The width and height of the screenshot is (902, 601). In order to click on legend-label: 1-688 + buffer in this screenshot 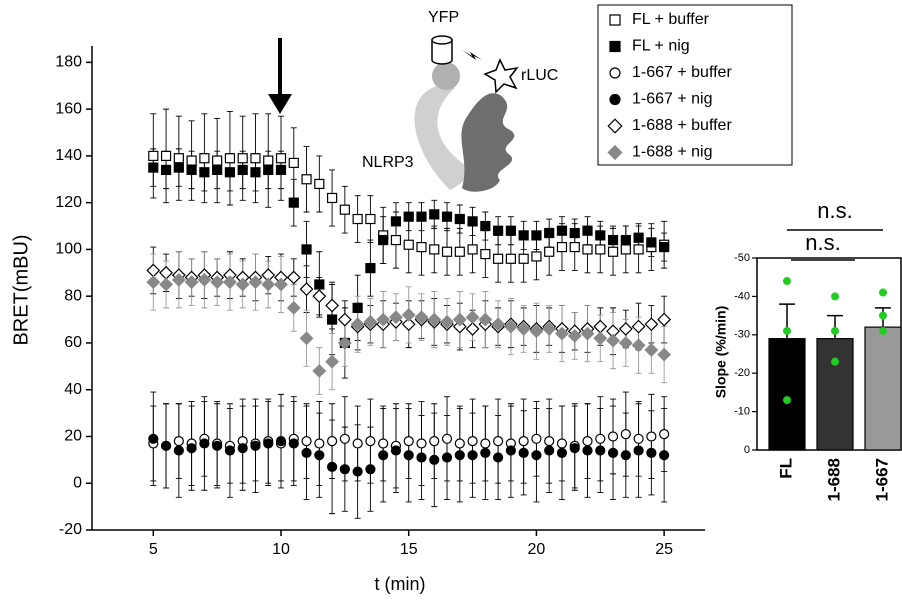, I will do `click(682, 125)`.